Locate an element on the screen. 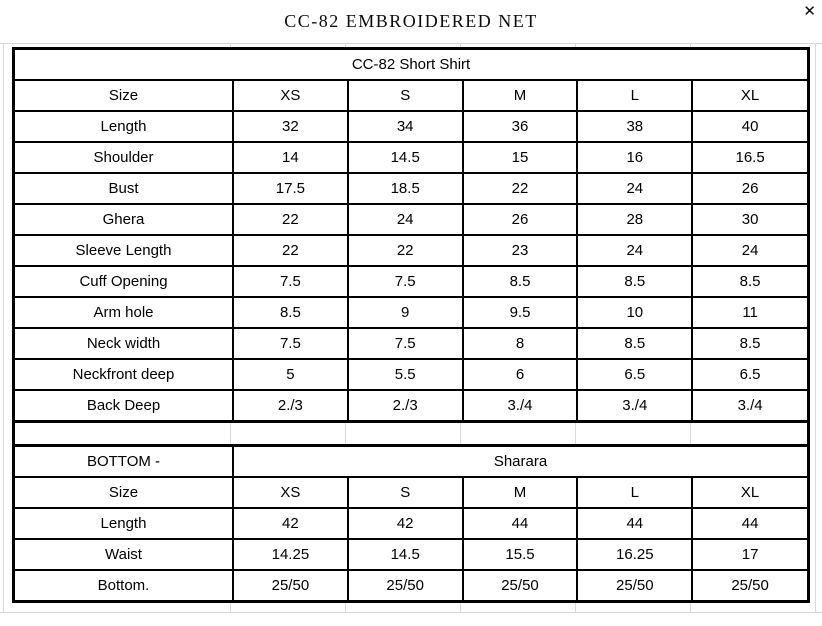 The width and height of the screenshot is (822, 626). value-cell: 9 is located at coordinates (405, 312).